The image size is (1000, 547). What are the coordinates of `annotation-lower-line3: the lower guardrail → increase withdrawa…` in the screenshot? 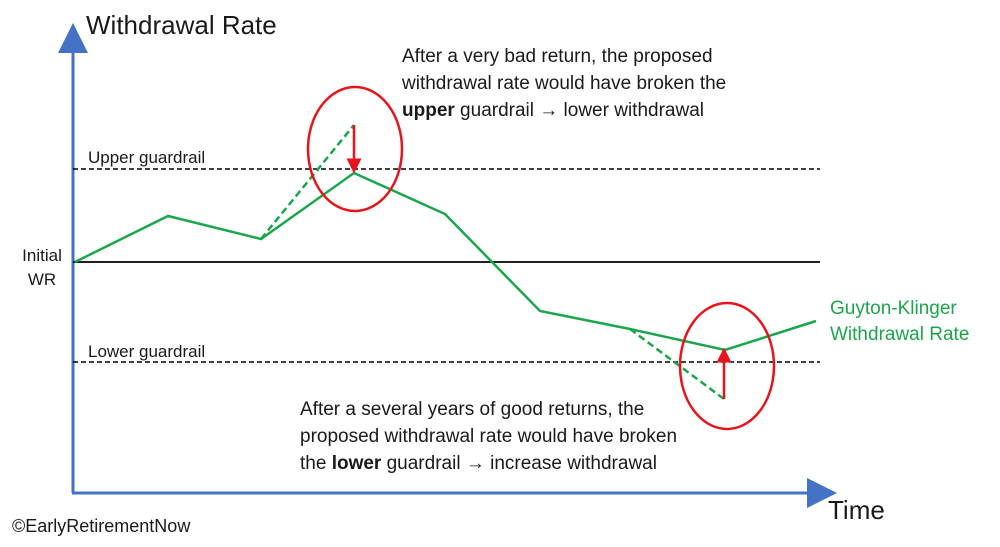 It's located at (488, 463).